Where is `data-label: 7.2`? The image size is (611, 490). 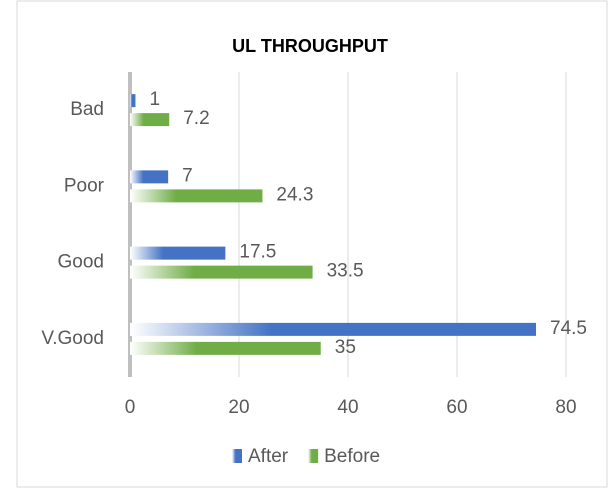
data-label: 7.2 is located at coordinates (196, 118).